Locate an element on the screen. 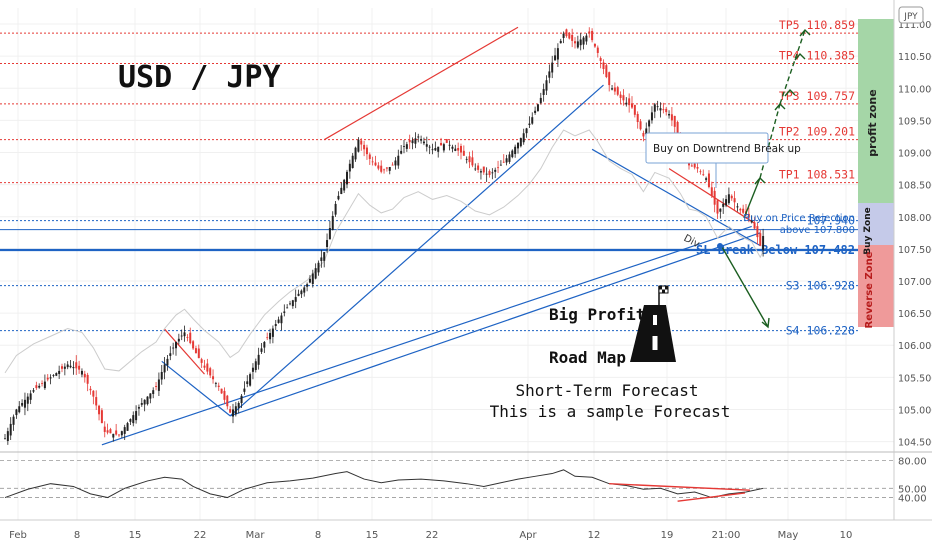 This screenshot has height=550, width=932. rejection-note-line1: Buy on Price Rejection is located at coordinates (799, 218).